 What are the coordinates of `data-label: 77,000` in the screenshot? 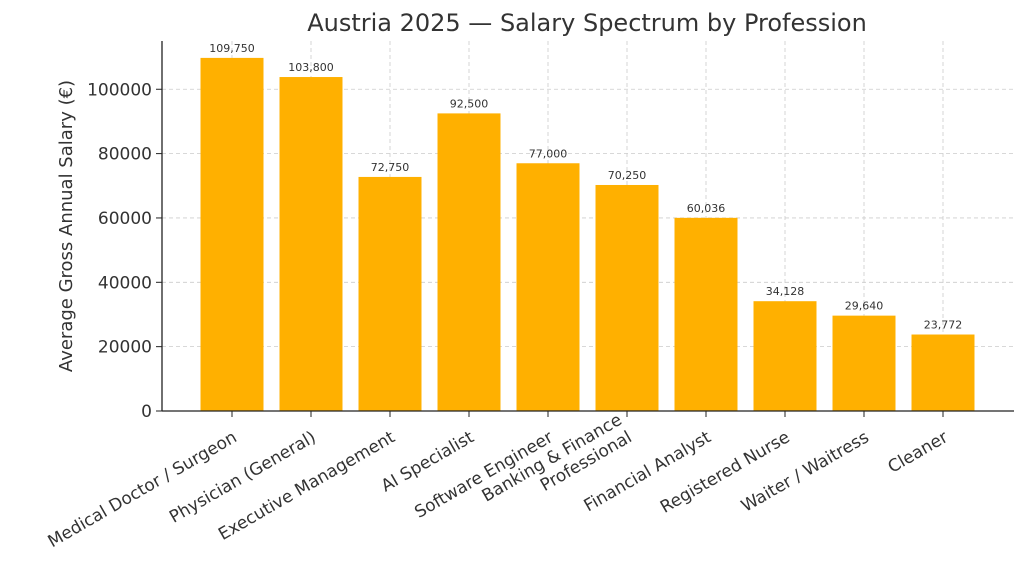 It's located at (548, 153).